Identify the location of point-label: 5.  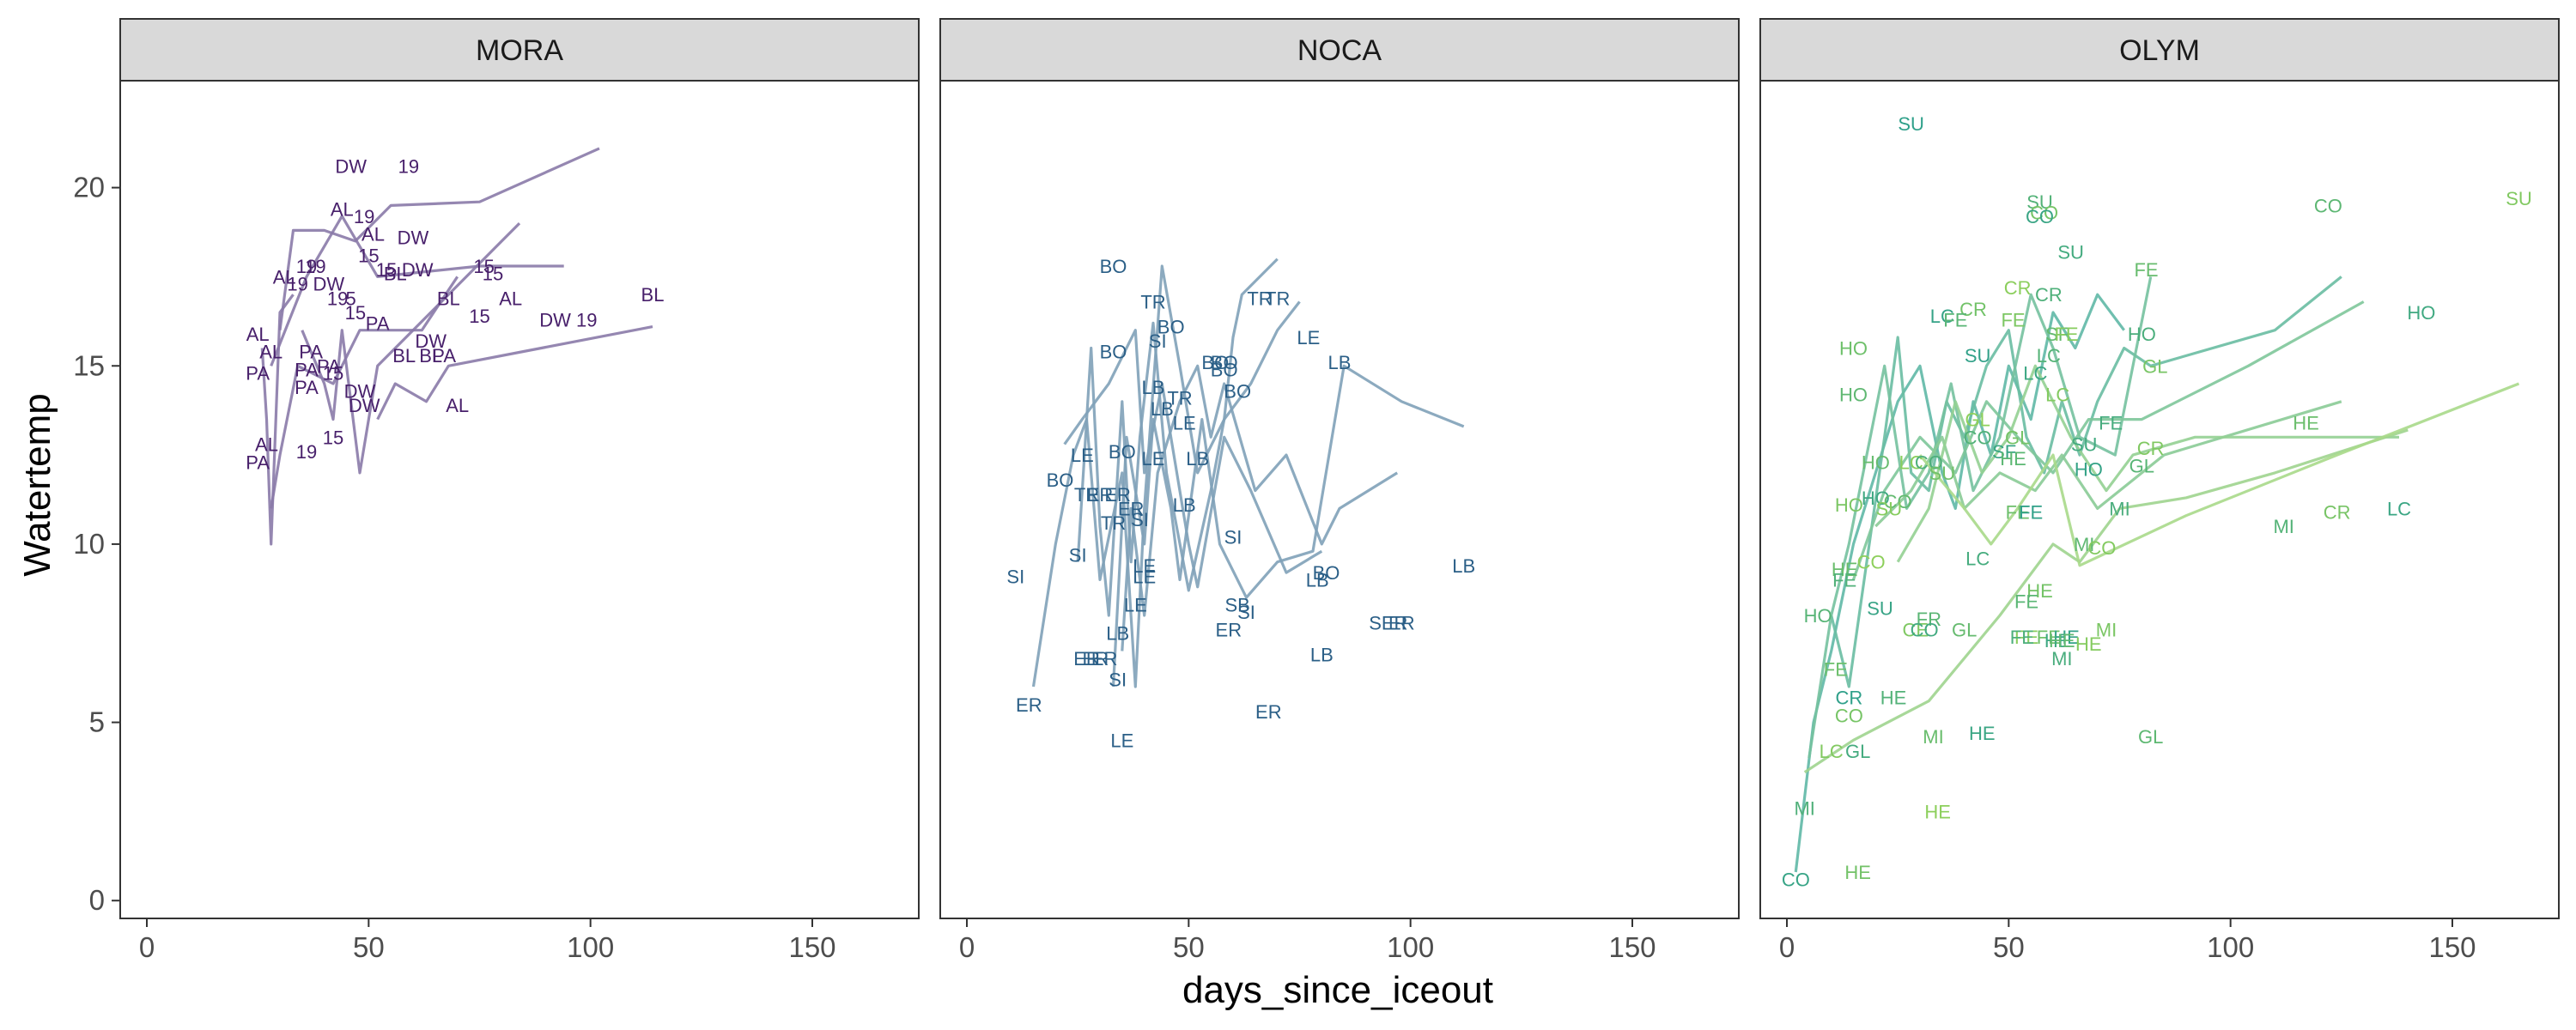
(351, 298).